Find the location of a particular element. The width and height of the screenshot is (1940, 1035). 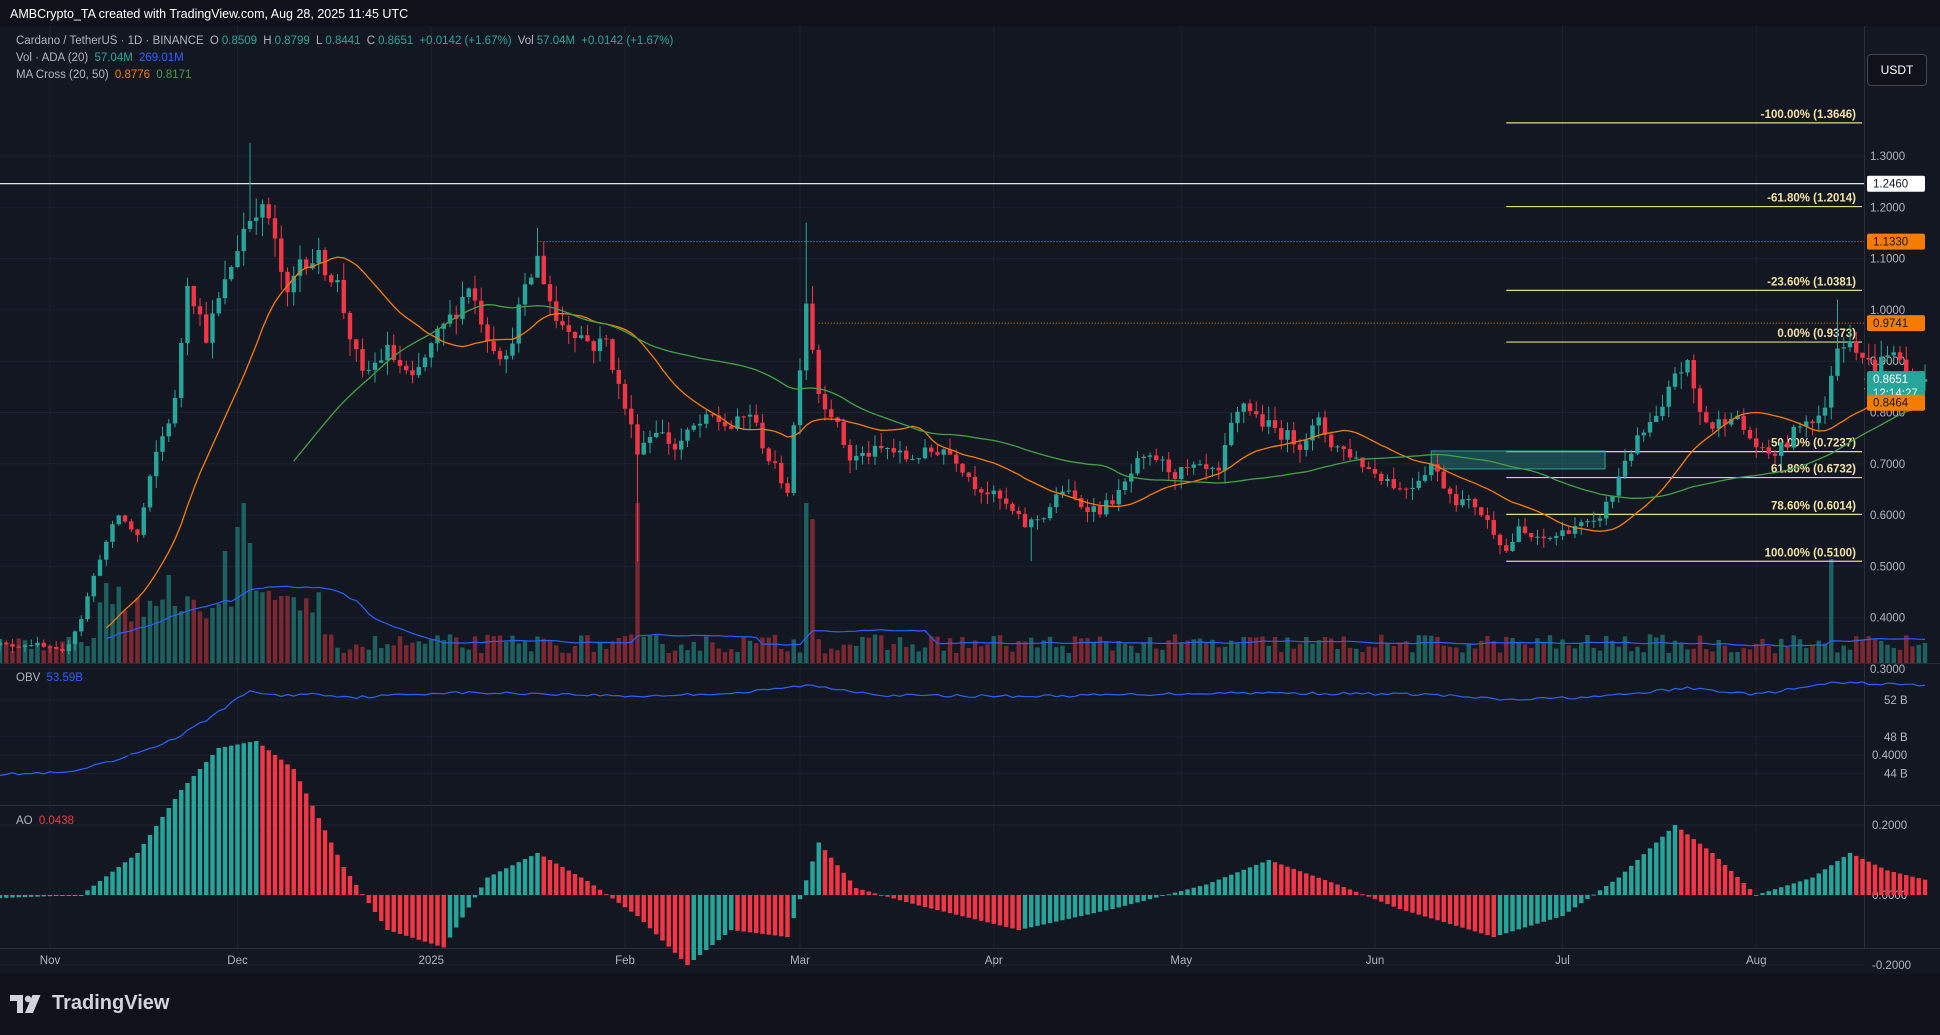

x-tick-label: Jul is located at coordinates (1562, 961).